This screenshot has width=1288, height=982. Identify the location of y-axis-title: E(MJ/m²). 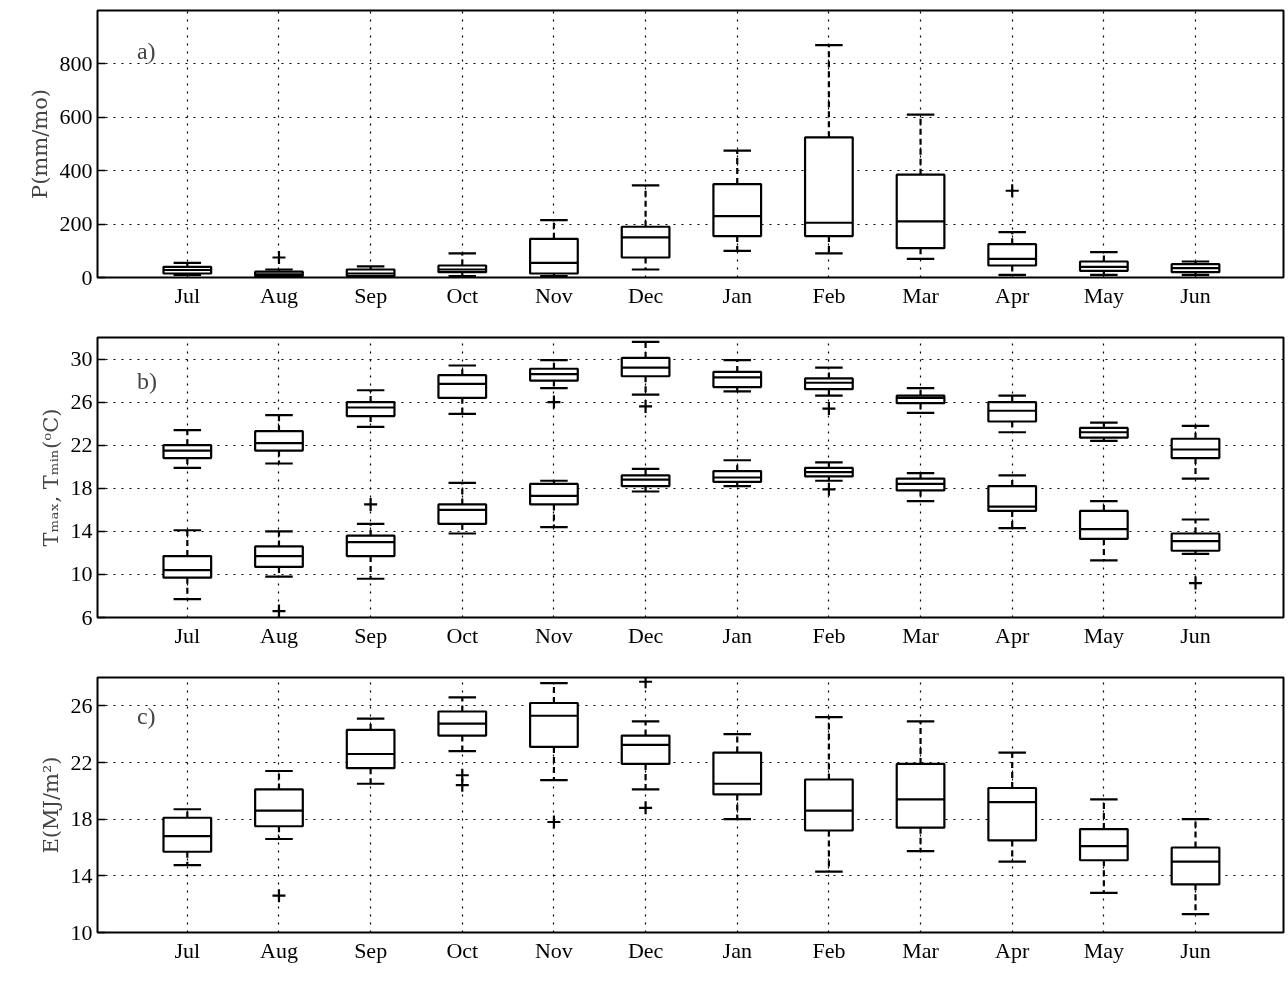
(50, 805).